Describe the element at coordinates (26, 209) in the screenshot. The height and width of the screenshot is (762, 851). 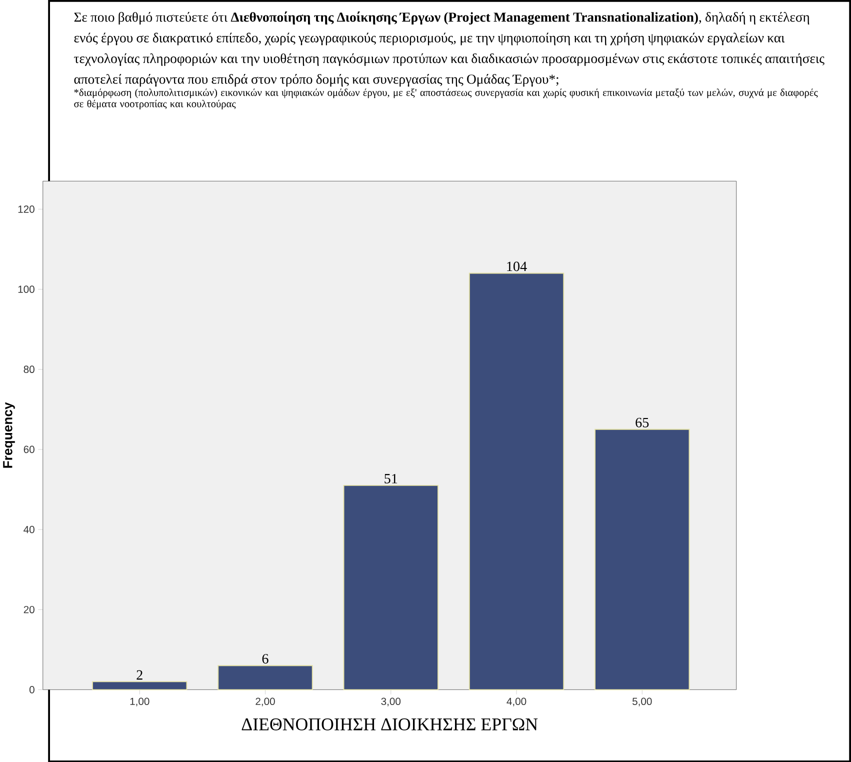
I see `y-tick-label: 120` at that location.